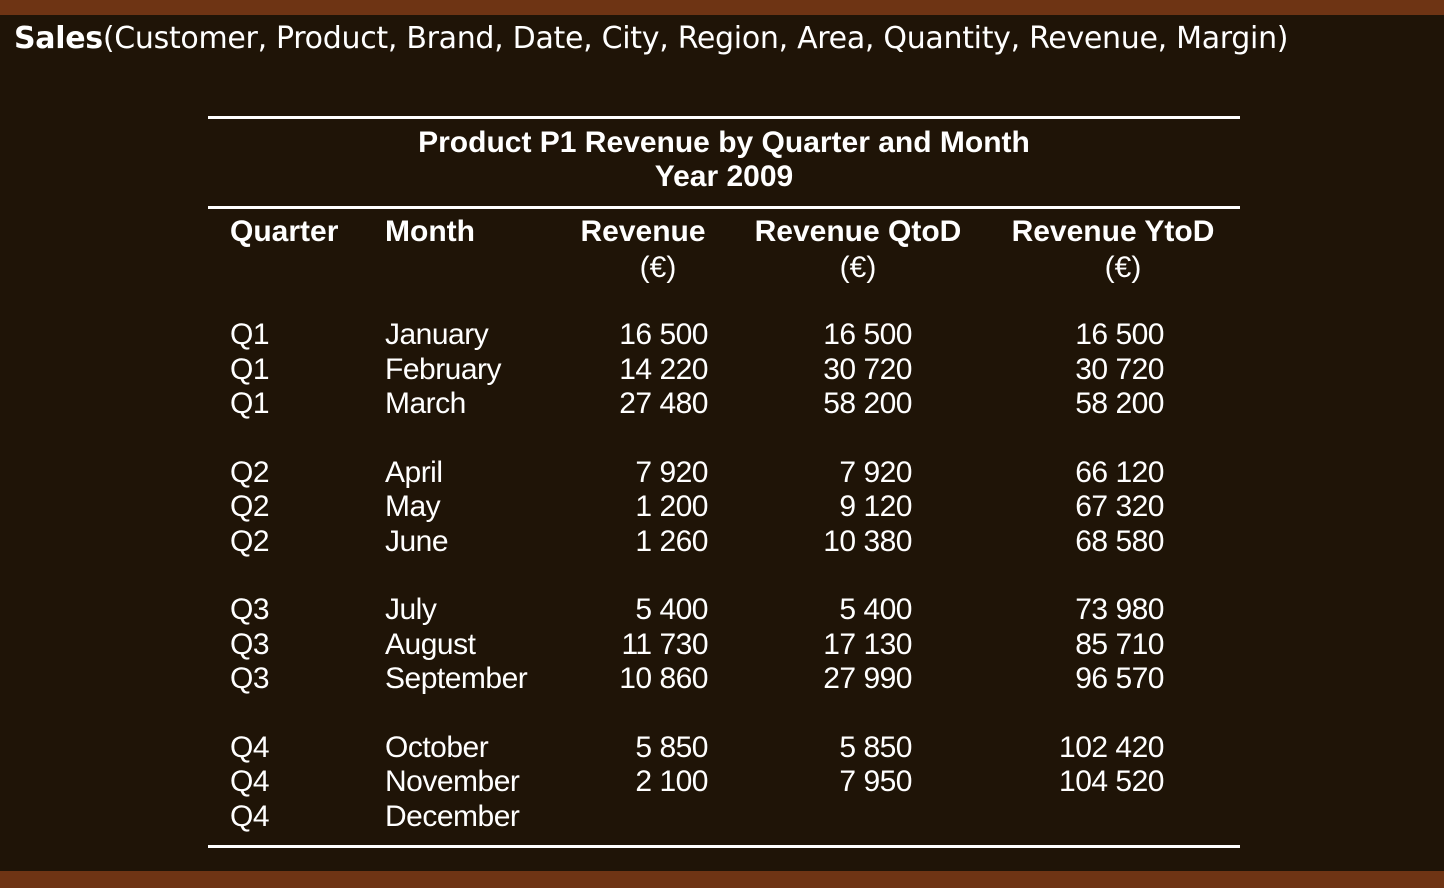 The height and width of the screenshot is (888, 1444). I want to click on cell-revenue-qtod: 5 400, so click(875, 609).